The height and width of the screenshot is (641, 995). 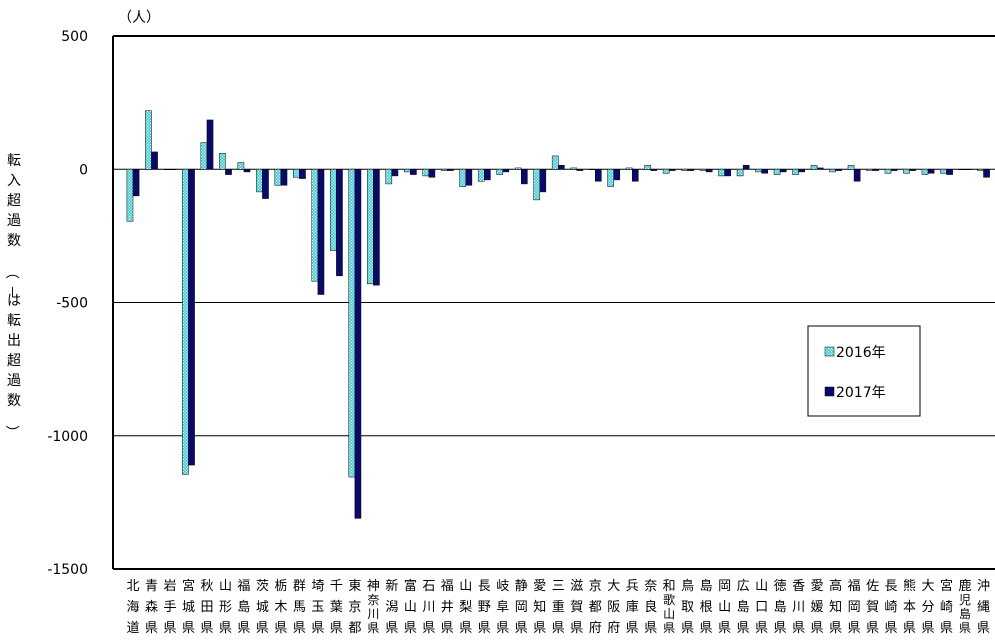 I want to click on category-label: 岩手県, so click(x=169, y=607).